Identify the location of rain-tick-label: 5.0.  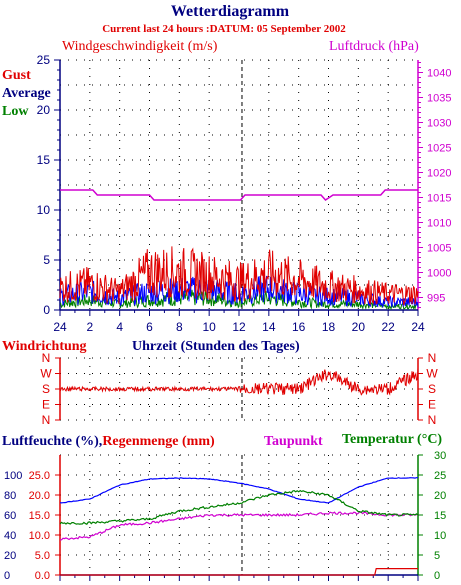
(42, 556).